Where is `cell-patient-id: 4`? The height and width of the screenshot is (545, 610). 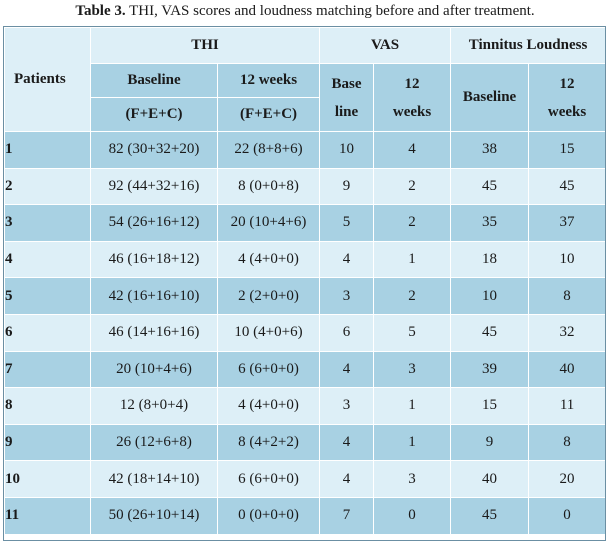
cell-patient-id: 4 is located at coordinates (47, 259).